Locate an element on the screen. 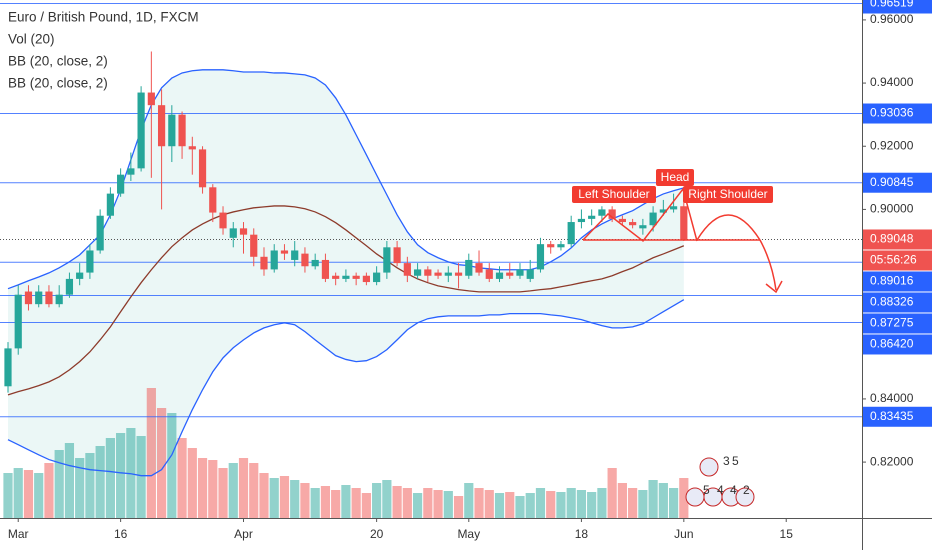 The image size is (932, 550). event-count: 4 is located at coordinates (733, 490).